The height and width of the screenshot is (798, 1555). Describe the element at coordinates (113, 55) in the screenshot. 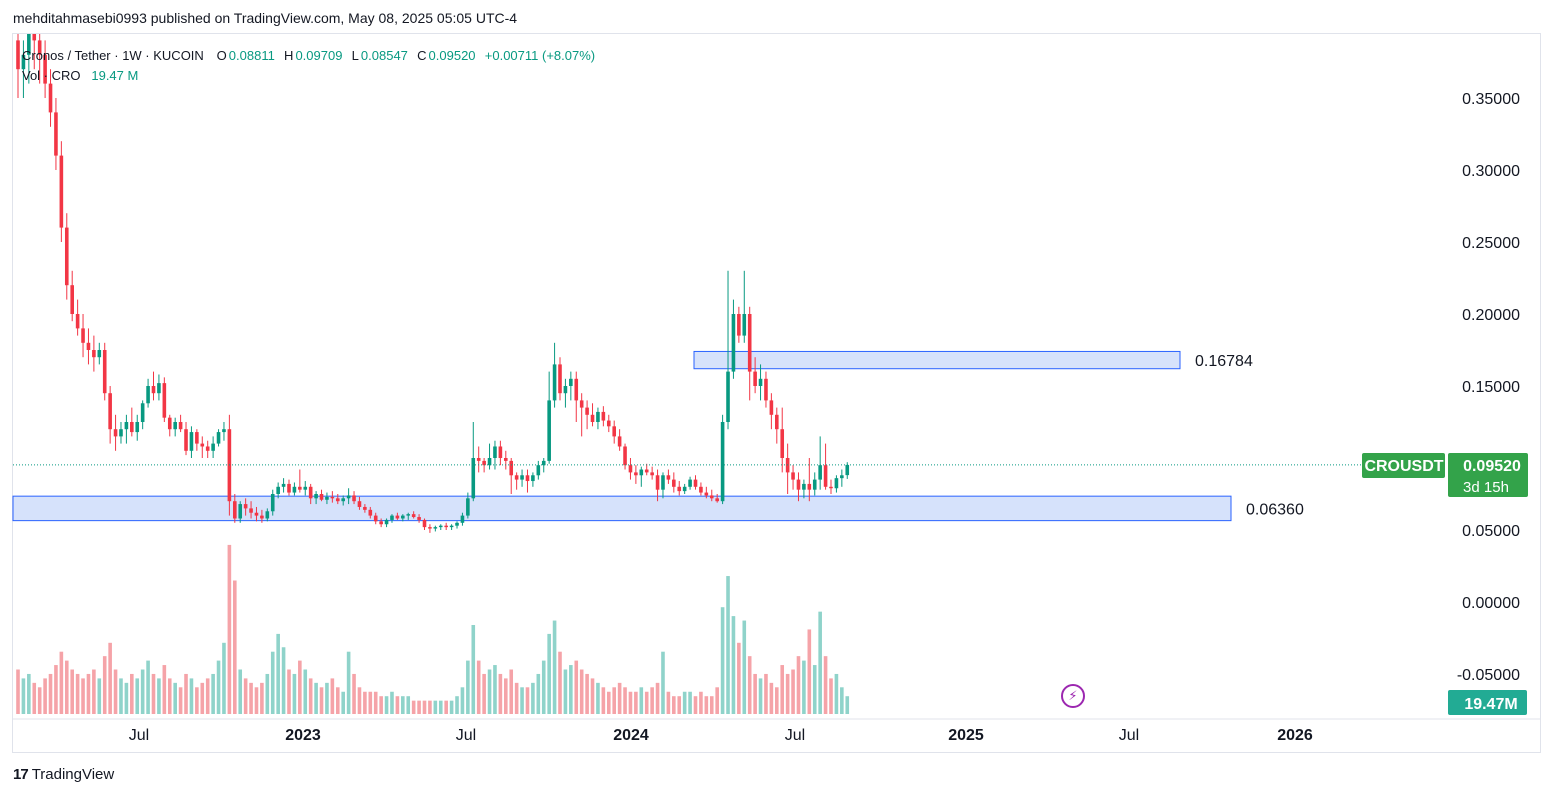

I see `symbol-title: Cronos / Tether · 1W · KUCOIN` at that location.